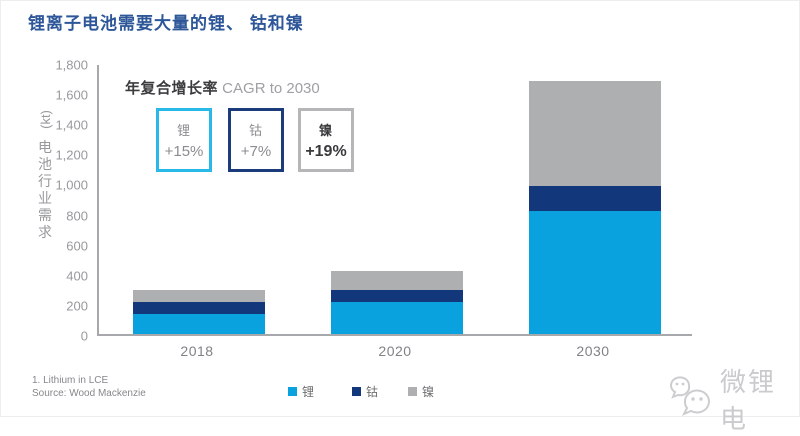  What do you see at coordinates (326, 151) in the screenshot?
I see `cagr-box-value: +19%` at bounding box center [326, 151].